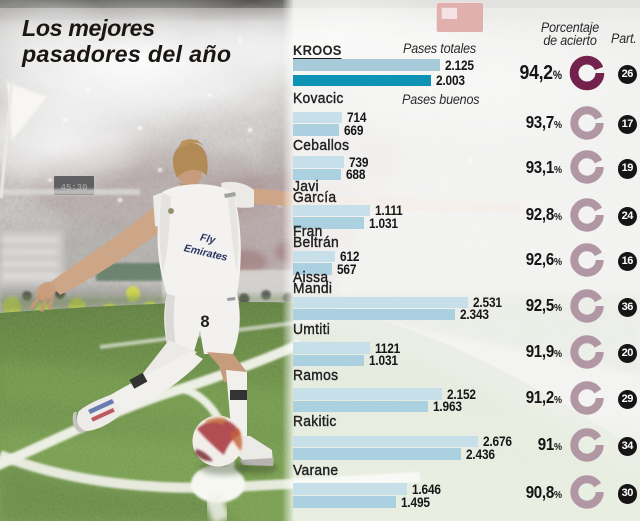  What do you see at coordinates (73, 188) in the screenshot?
I see `svg-text: 45:30` at bounding box center [73, 188].